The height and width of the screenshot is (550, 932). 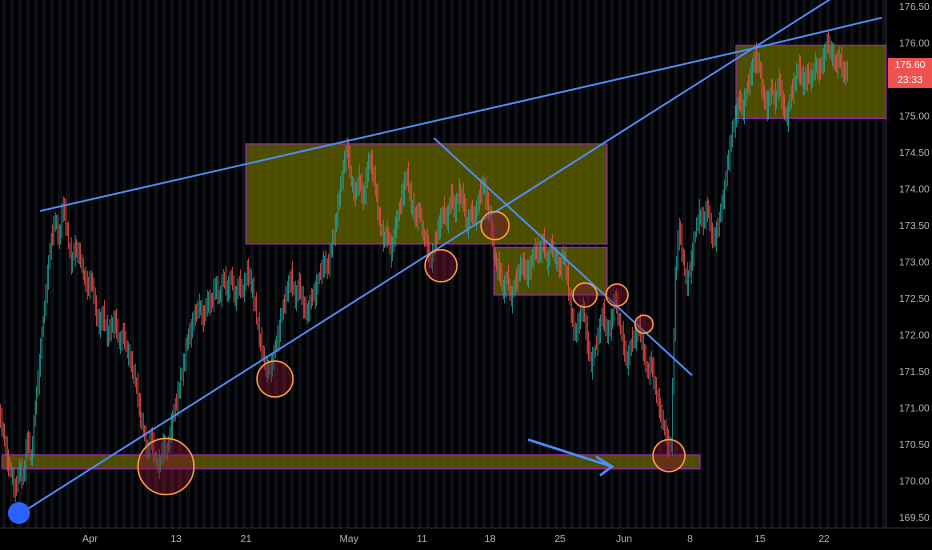 I want to click on y-tick-label: 173.00, so click(x=914, y=263).